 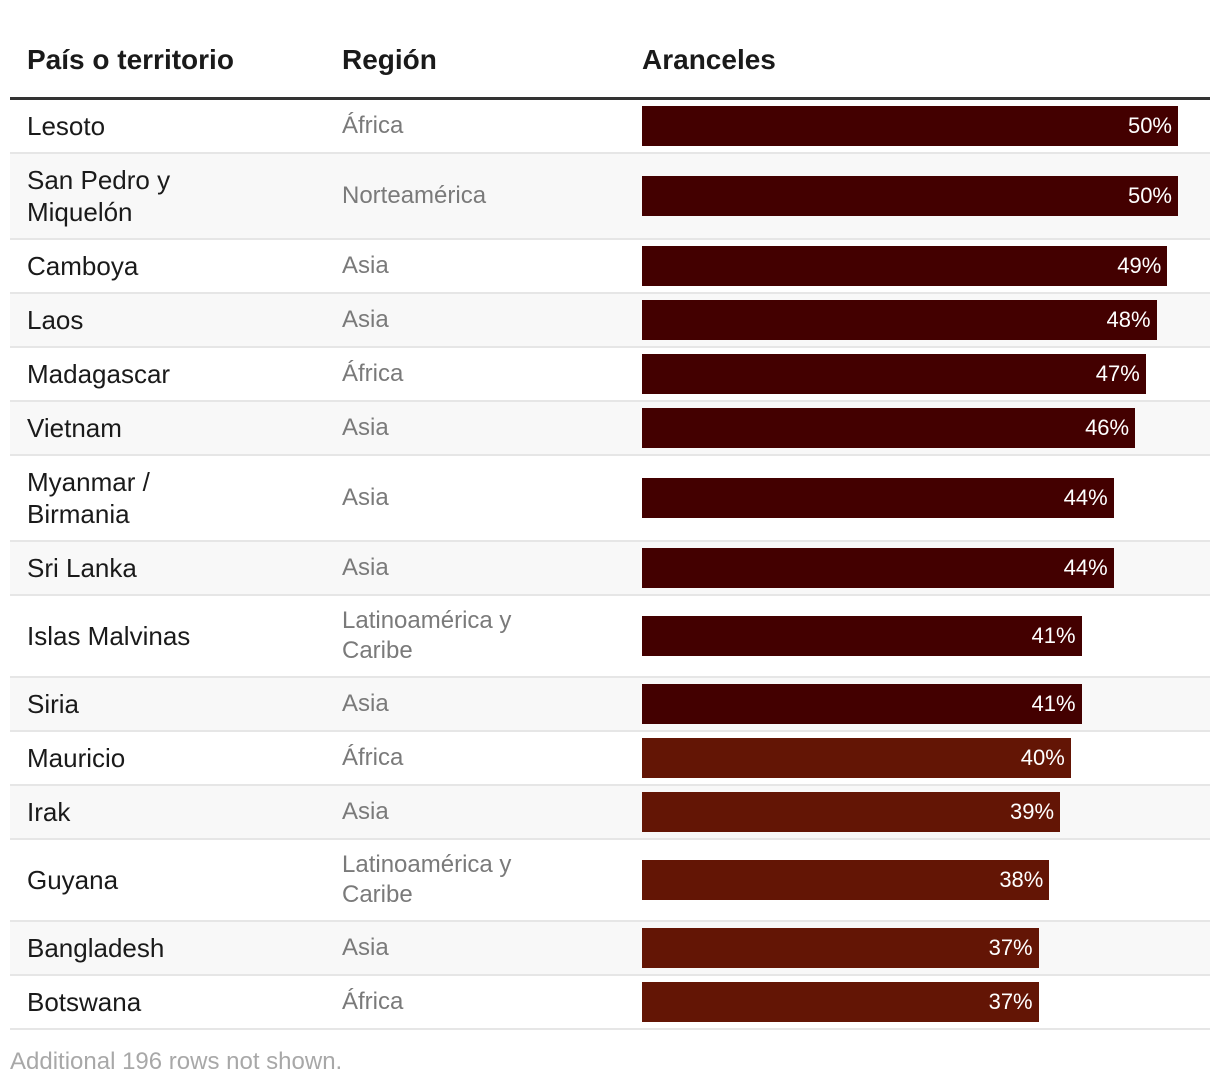 I want to click on country-cell: Camboya, so click(x=83, y=266).